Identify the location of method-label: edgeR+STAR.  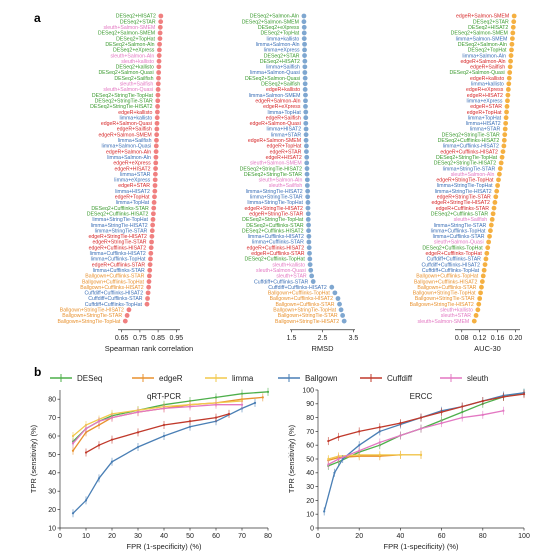
(134, 186).